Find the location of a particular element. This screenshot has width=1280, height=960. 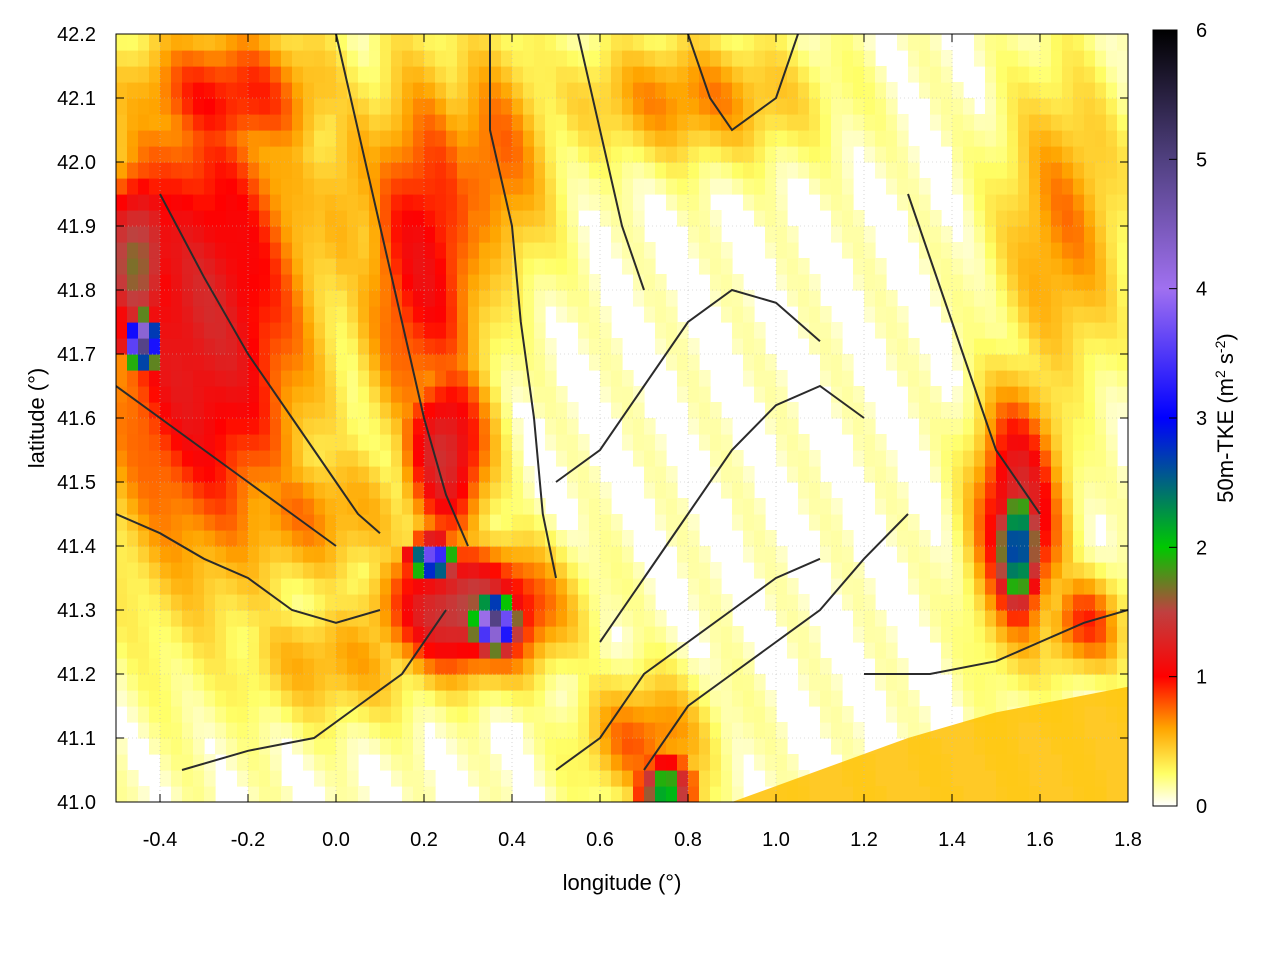

y-tick-label: 42.1 is located at coordinates (76, 99).